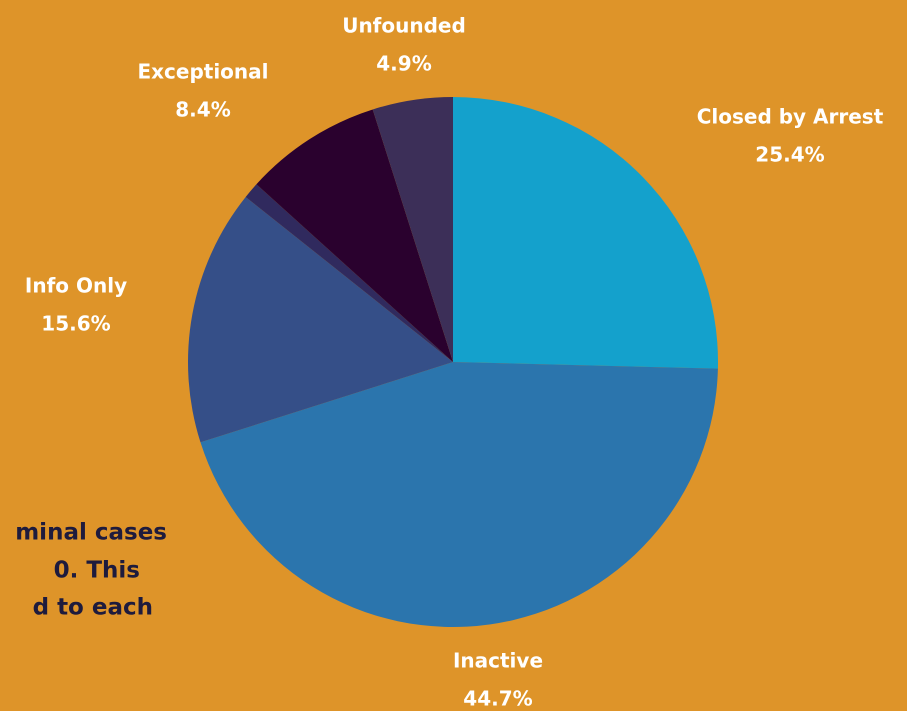  What do you see at coordinates (790, 117) in the screenshot?
I see `slice-label: Closed by Arrest` at bounding box center [790, 117].